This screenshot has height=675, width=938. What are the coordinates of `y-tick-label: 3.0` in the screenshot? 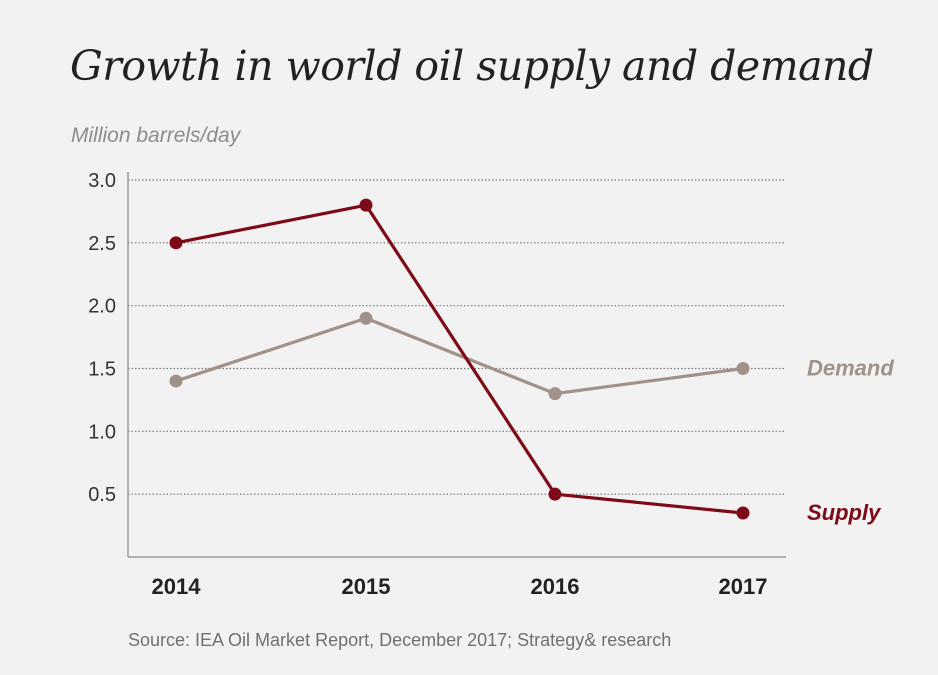 It's located at (102, 181).